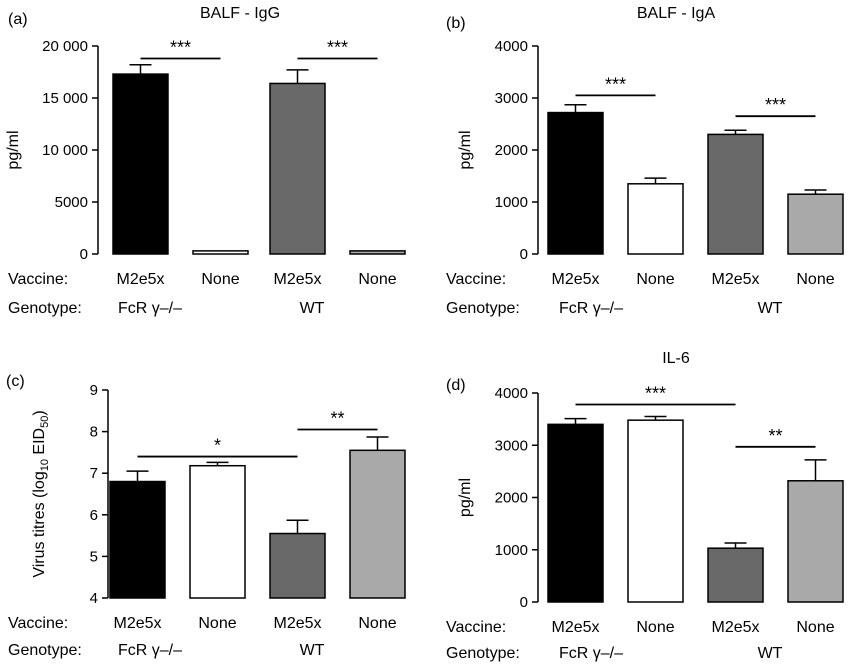 The height and width of the screenshot is (664, 855). What do you see at coordinates (18, 19) in the screenshot?
I see `panel-label: (a)` at bounding box center [18, 19].